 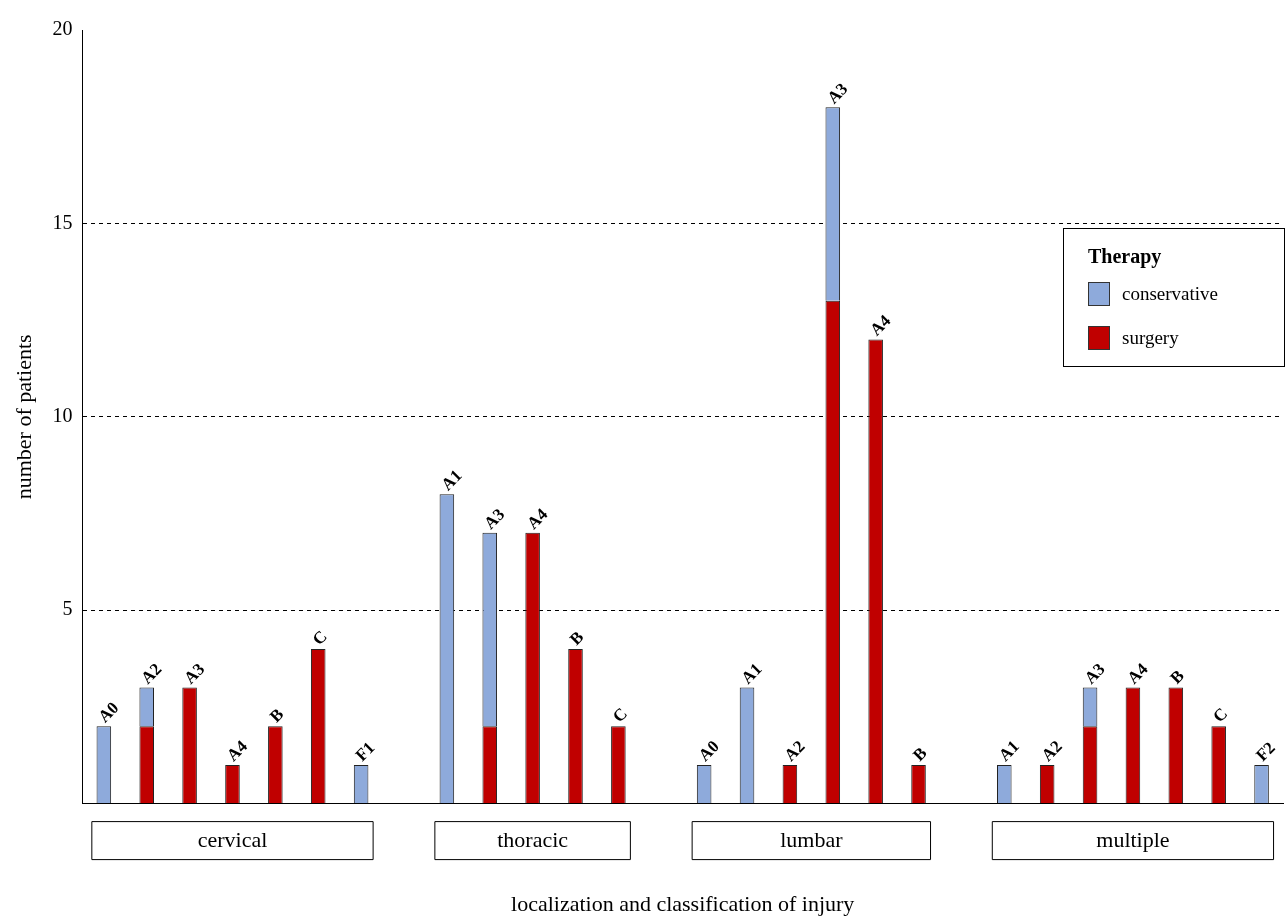 I want to click on y-tick-label: 5, so click(x=67, y=608).